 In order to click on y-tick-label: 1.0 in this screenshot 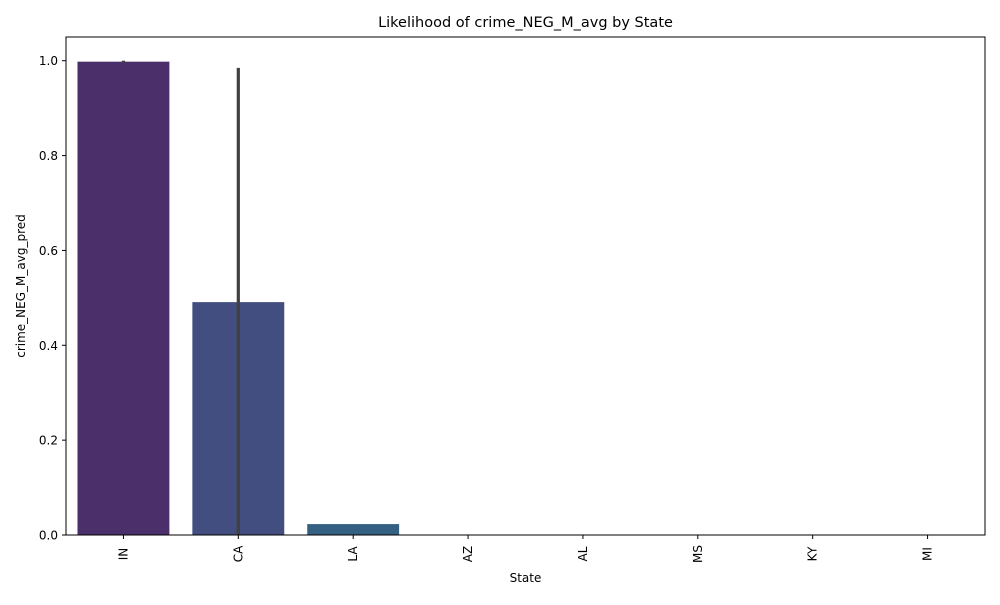, I will do `click(48, 61)`.